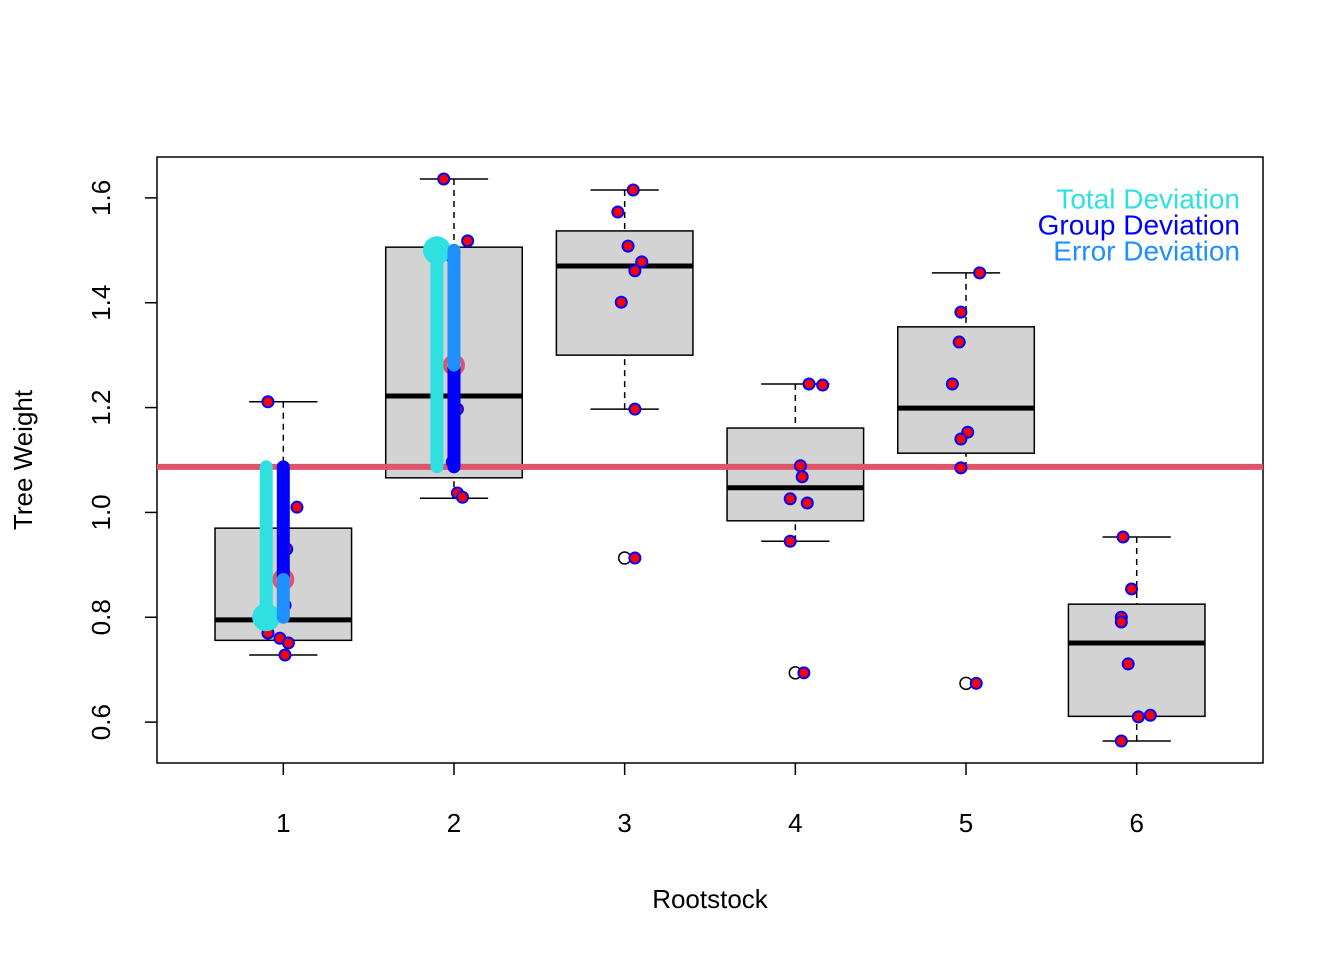 The height and width of the screenshot is (965, 1344). I want to click on legend-entry: Group Deviation, so click(1139, 224).